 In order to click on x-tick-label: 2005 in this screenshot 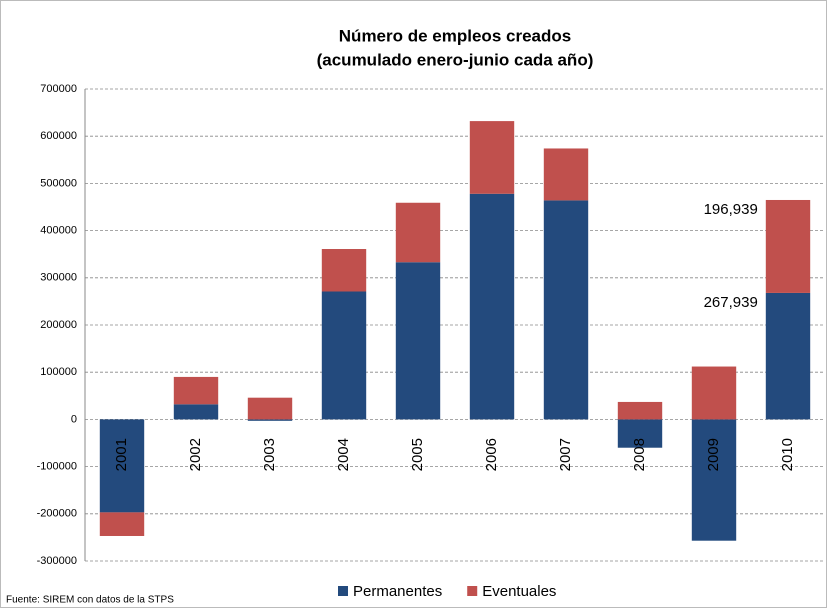, I will do `click(417, 454)`.